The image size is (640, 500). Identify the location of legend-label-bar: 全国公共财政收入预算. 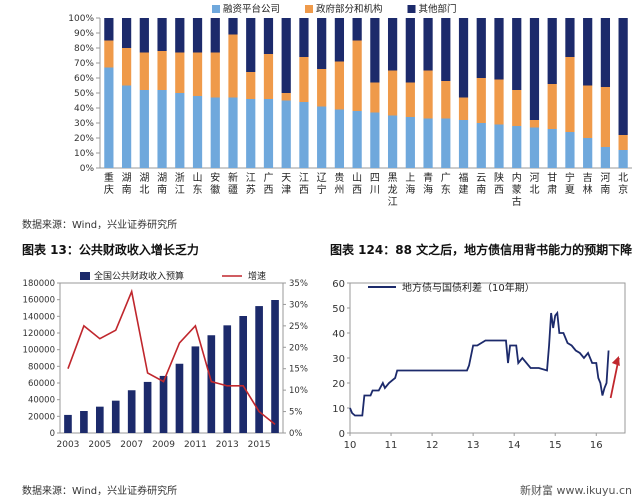
(139, 276).